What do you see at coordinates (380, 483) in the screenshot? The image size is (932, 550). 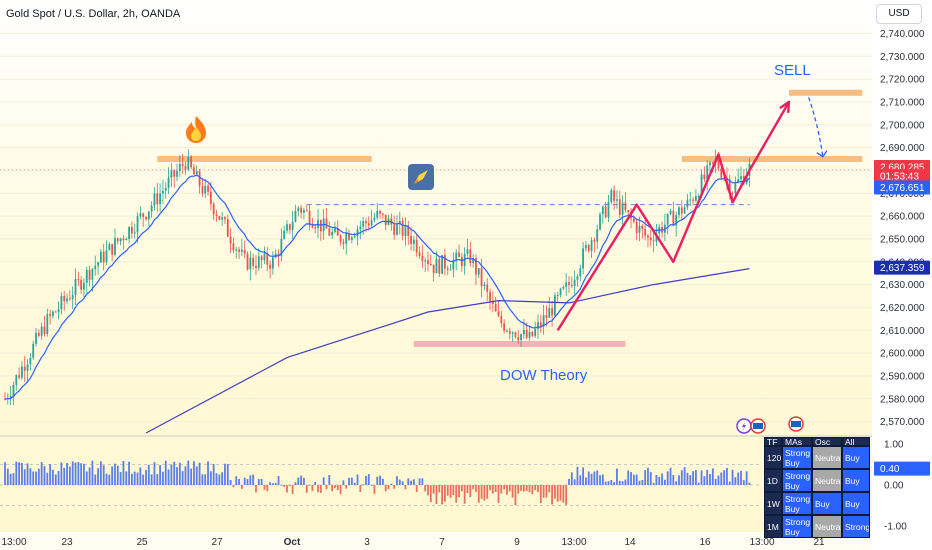 I see `oscillator-histogram` at bounding box center [380, 483].